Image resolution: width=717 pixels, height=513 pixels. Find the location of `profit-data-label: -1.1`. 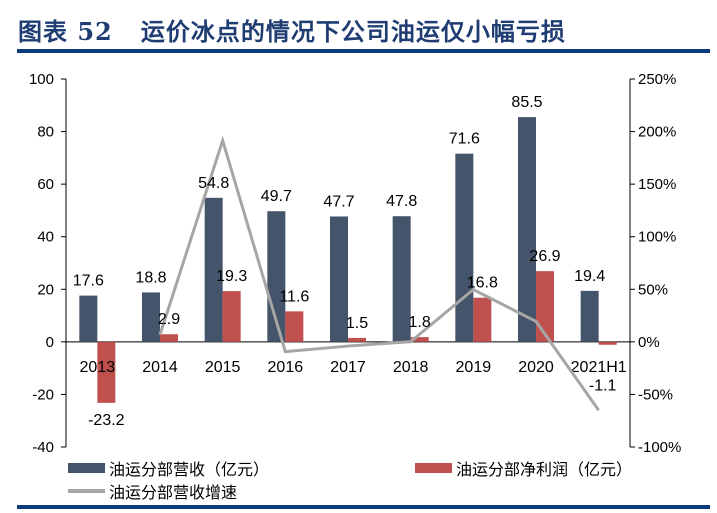

profit-data-label: -1.1 is located at coordinates (603, 386).